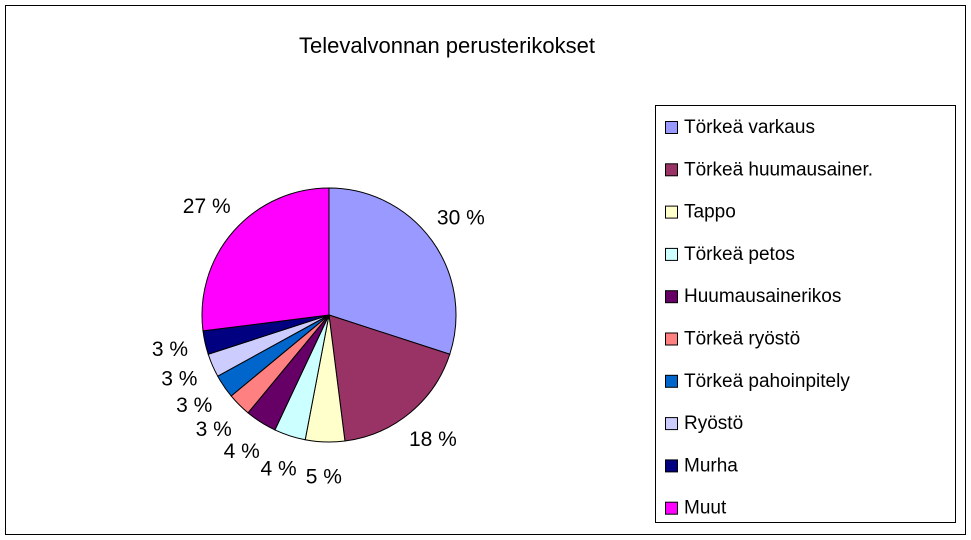 This screenshot has width=971, height=540. Describe the element at coordinates (433, 439) in the screenshot. I see `data-label: 18 %` at that location.